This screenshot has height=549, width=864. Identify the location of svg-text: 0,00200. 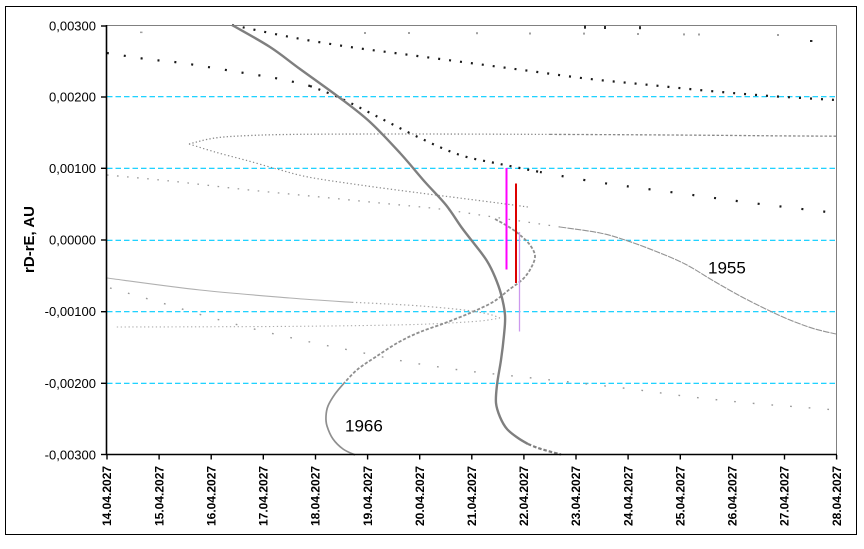
(72, 97).